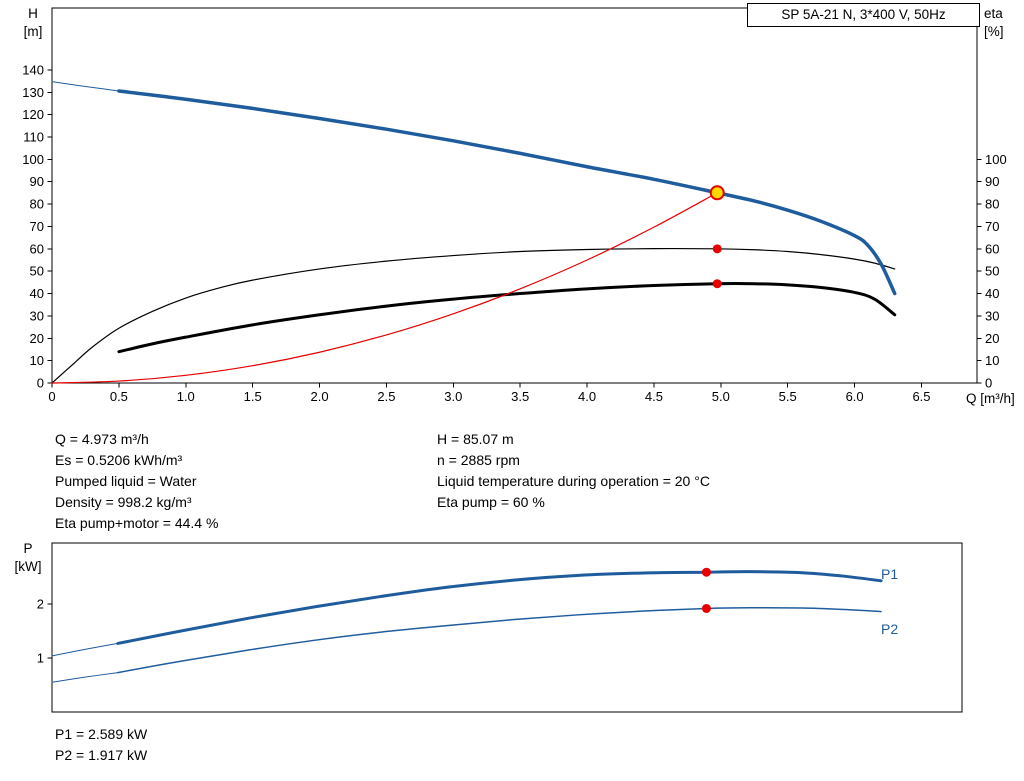 The image size is (1024, 781). What do you see at coordinates (40, 658) in the screenshot?
I see `p-axis-tick-label: 1` at bounding box center [40, 658].